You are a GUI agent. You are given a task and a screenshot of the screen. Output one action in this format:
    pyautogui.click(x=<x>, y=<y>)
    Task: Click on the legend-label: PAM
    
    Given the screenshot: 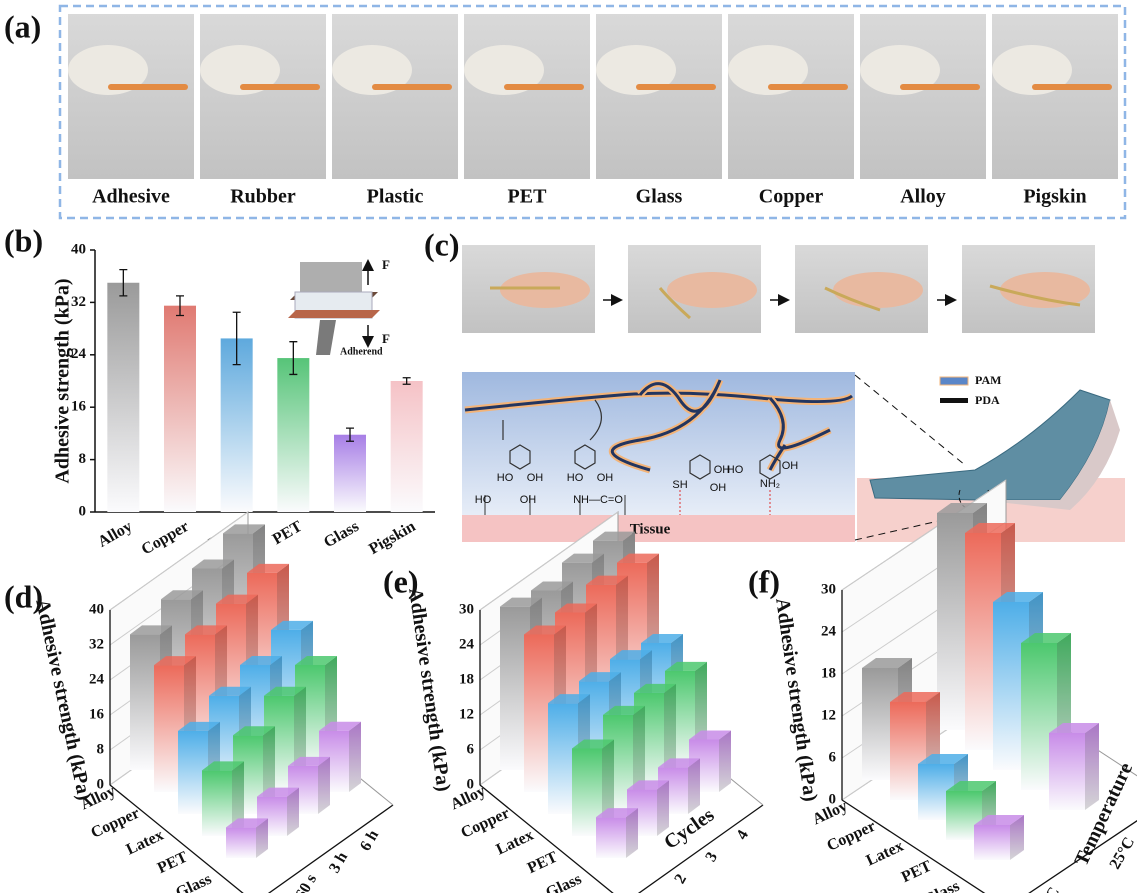 What is the action you would take?
    pyautogui.click(x=988, y=380)
    